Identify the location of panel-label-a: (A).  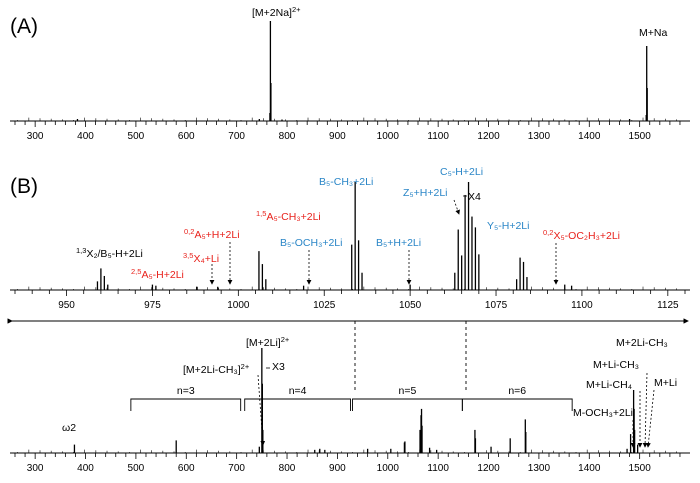
(24, 26).